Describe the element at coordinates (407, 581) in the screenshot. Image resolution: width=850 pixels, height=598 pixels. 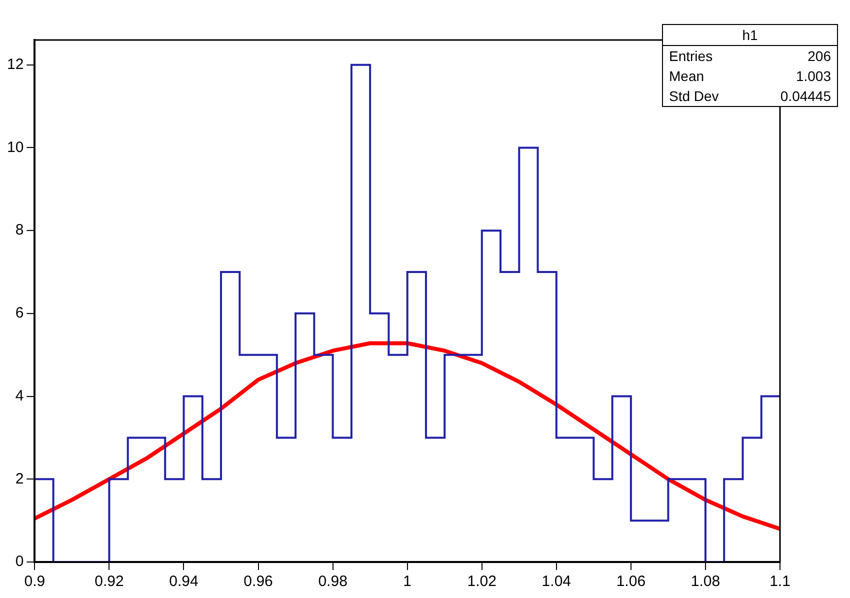
I see `x-tick-label: 1` at that location.